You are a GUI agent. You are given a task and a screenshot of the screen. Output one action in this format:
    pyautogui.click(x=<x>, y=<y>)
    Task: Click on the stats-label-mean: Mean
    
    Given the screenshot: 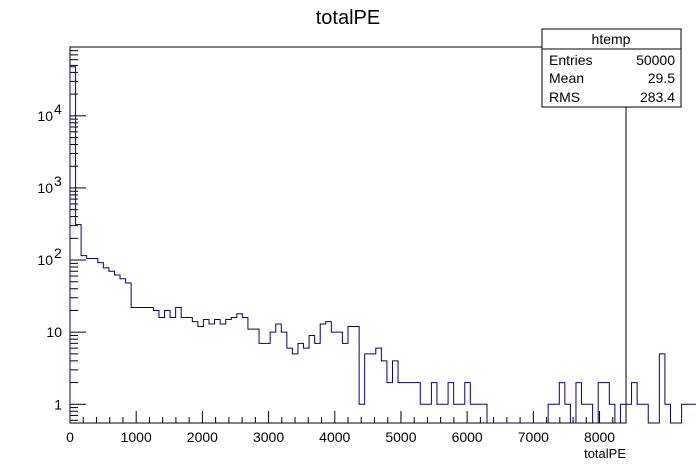 What is the action you would take?
    pyautogui.click(x=566, y=78)
    